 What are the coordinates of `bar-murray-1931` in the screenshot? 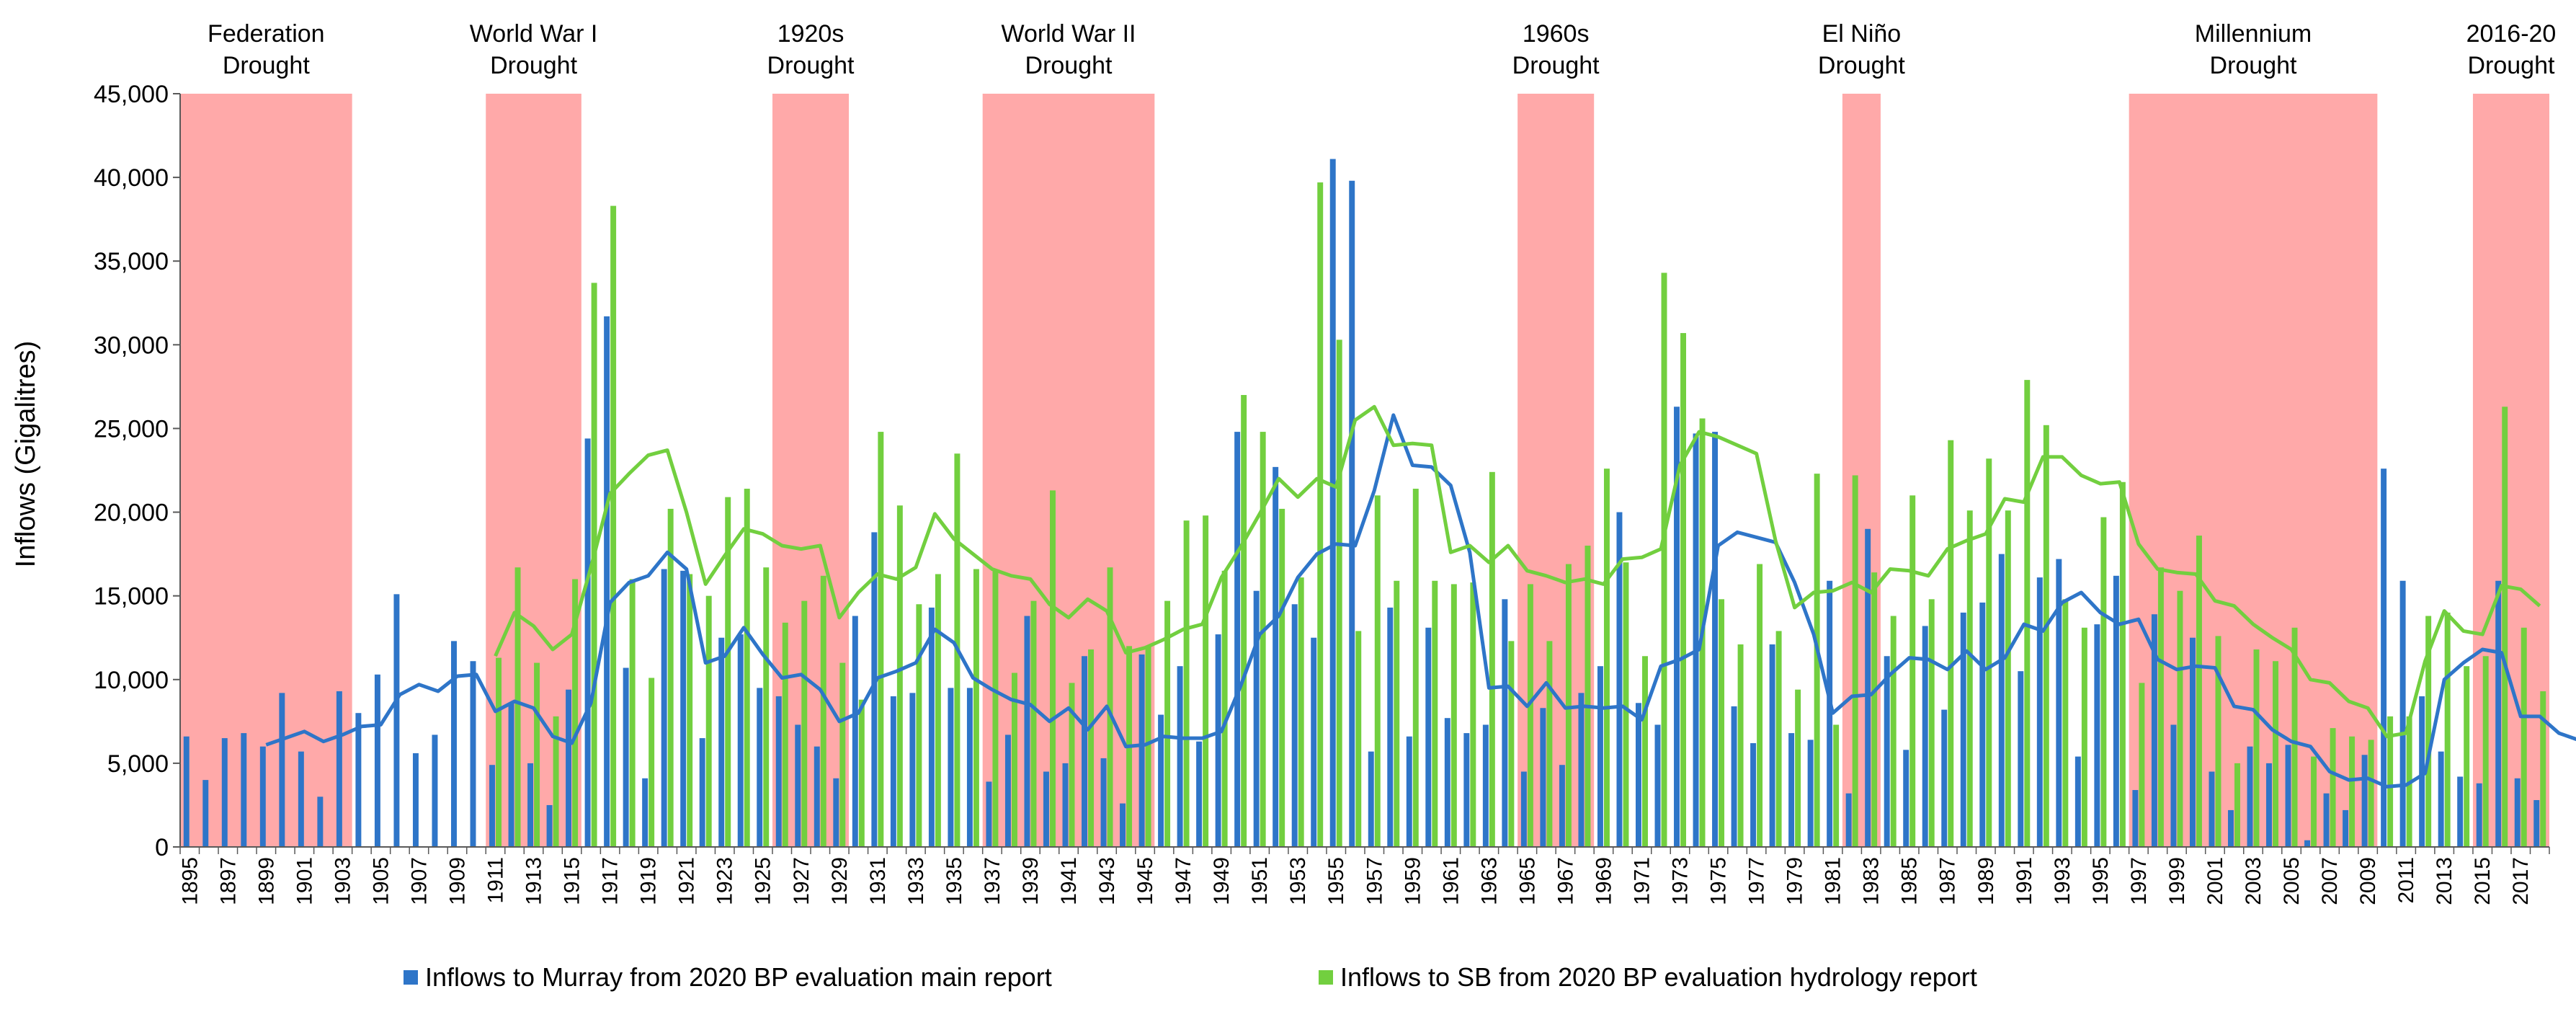 It's located at (874, 689).